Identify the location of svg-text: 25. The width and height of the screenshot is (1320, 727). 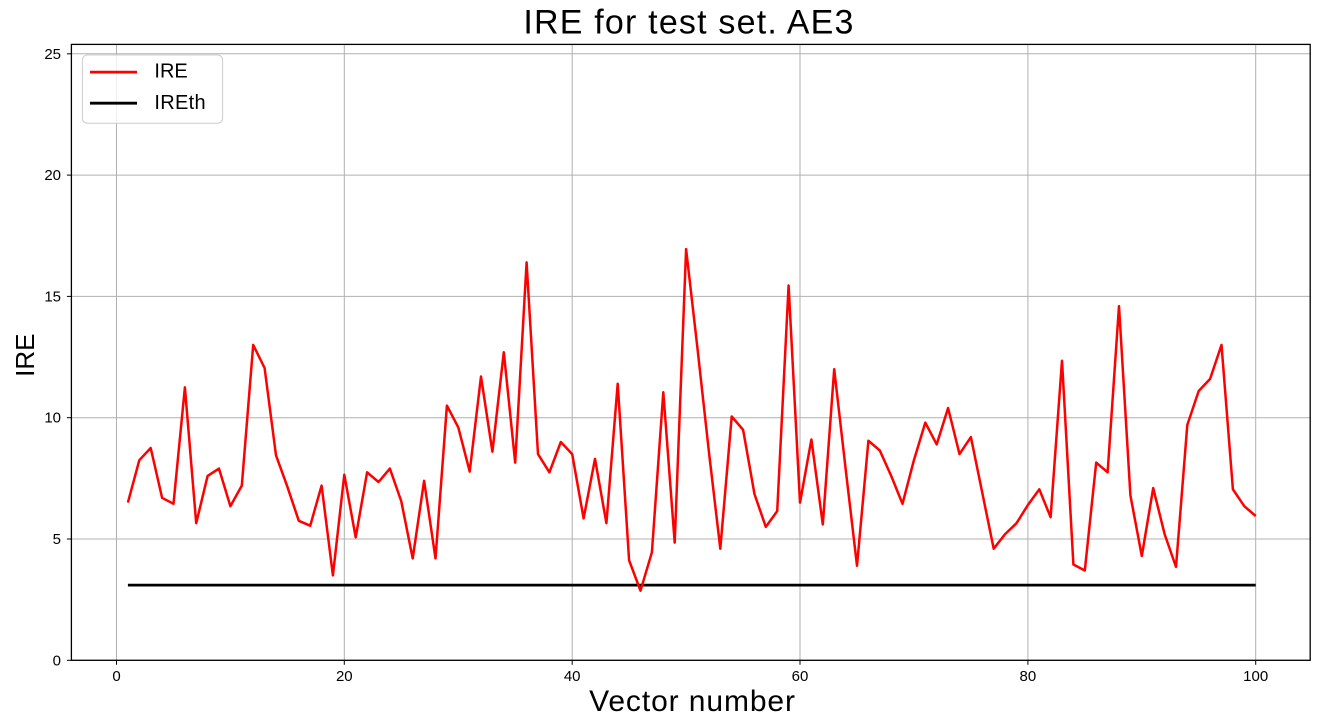
(52, 54).